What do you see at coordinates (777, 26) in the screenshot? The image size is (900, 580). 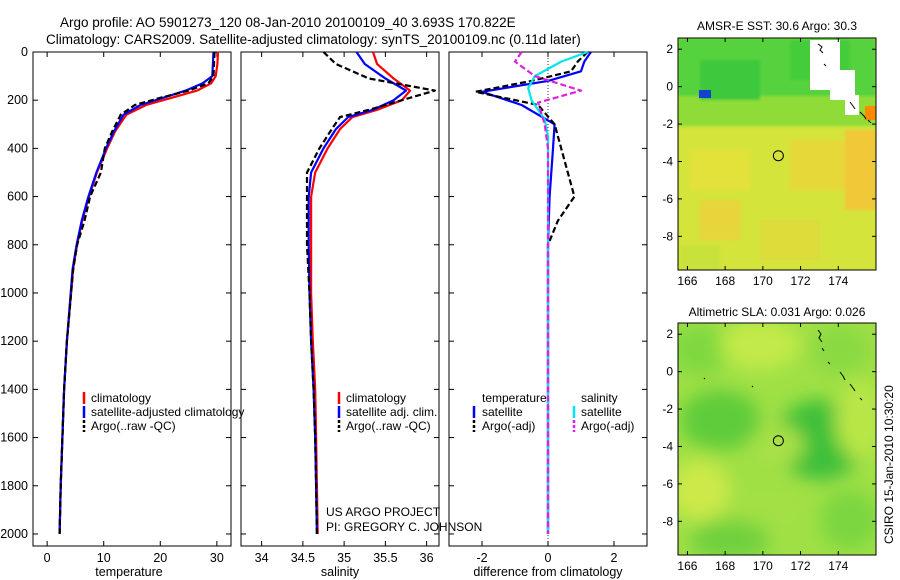 I see `sst-map-title: AMSR-E SST: 30.6 Argo: 30.3` at bounding box center [777, 26].